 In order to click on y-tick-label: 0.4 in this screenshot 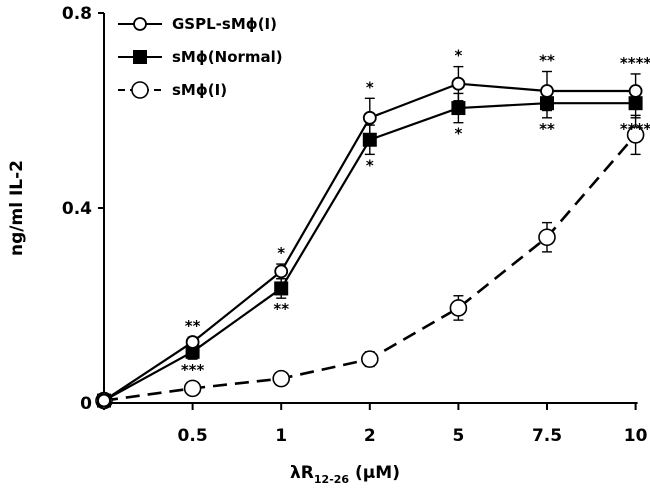, I will do `click(77, 209)`.